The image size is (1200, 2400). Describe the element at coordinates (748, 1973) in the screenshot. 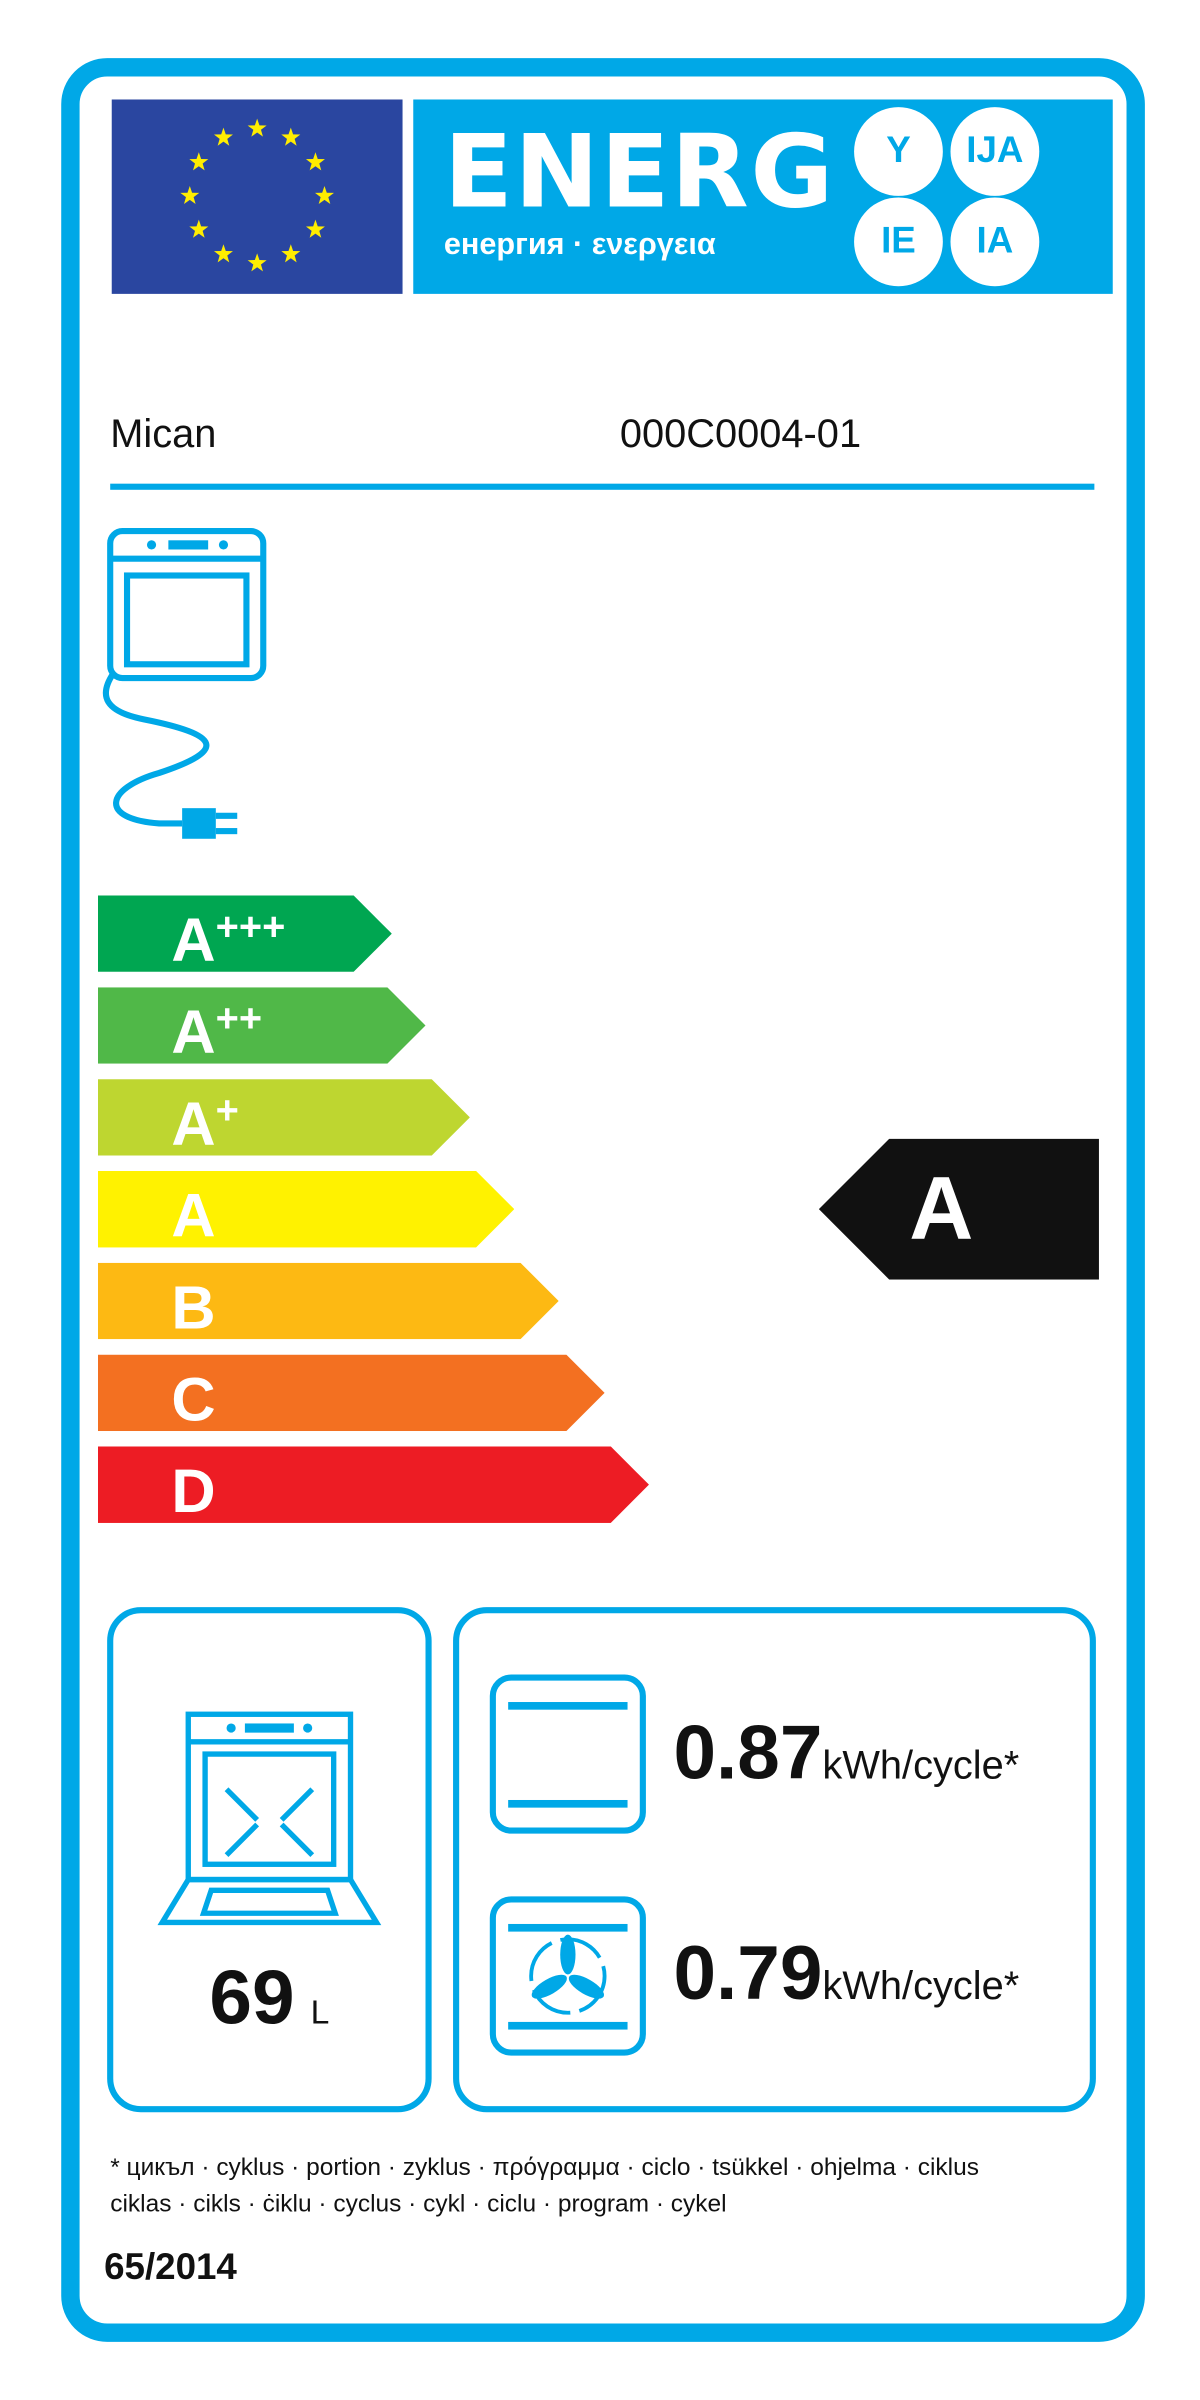

I see `consumption-value: 0.79` at that location.